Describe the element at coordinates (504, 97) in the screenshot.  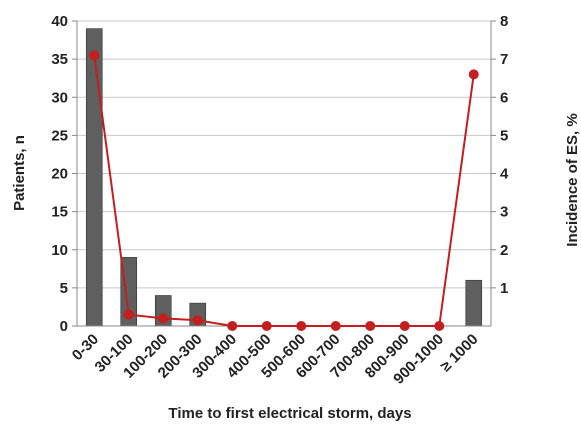
I see `y2-tick-label: 6` at that location.